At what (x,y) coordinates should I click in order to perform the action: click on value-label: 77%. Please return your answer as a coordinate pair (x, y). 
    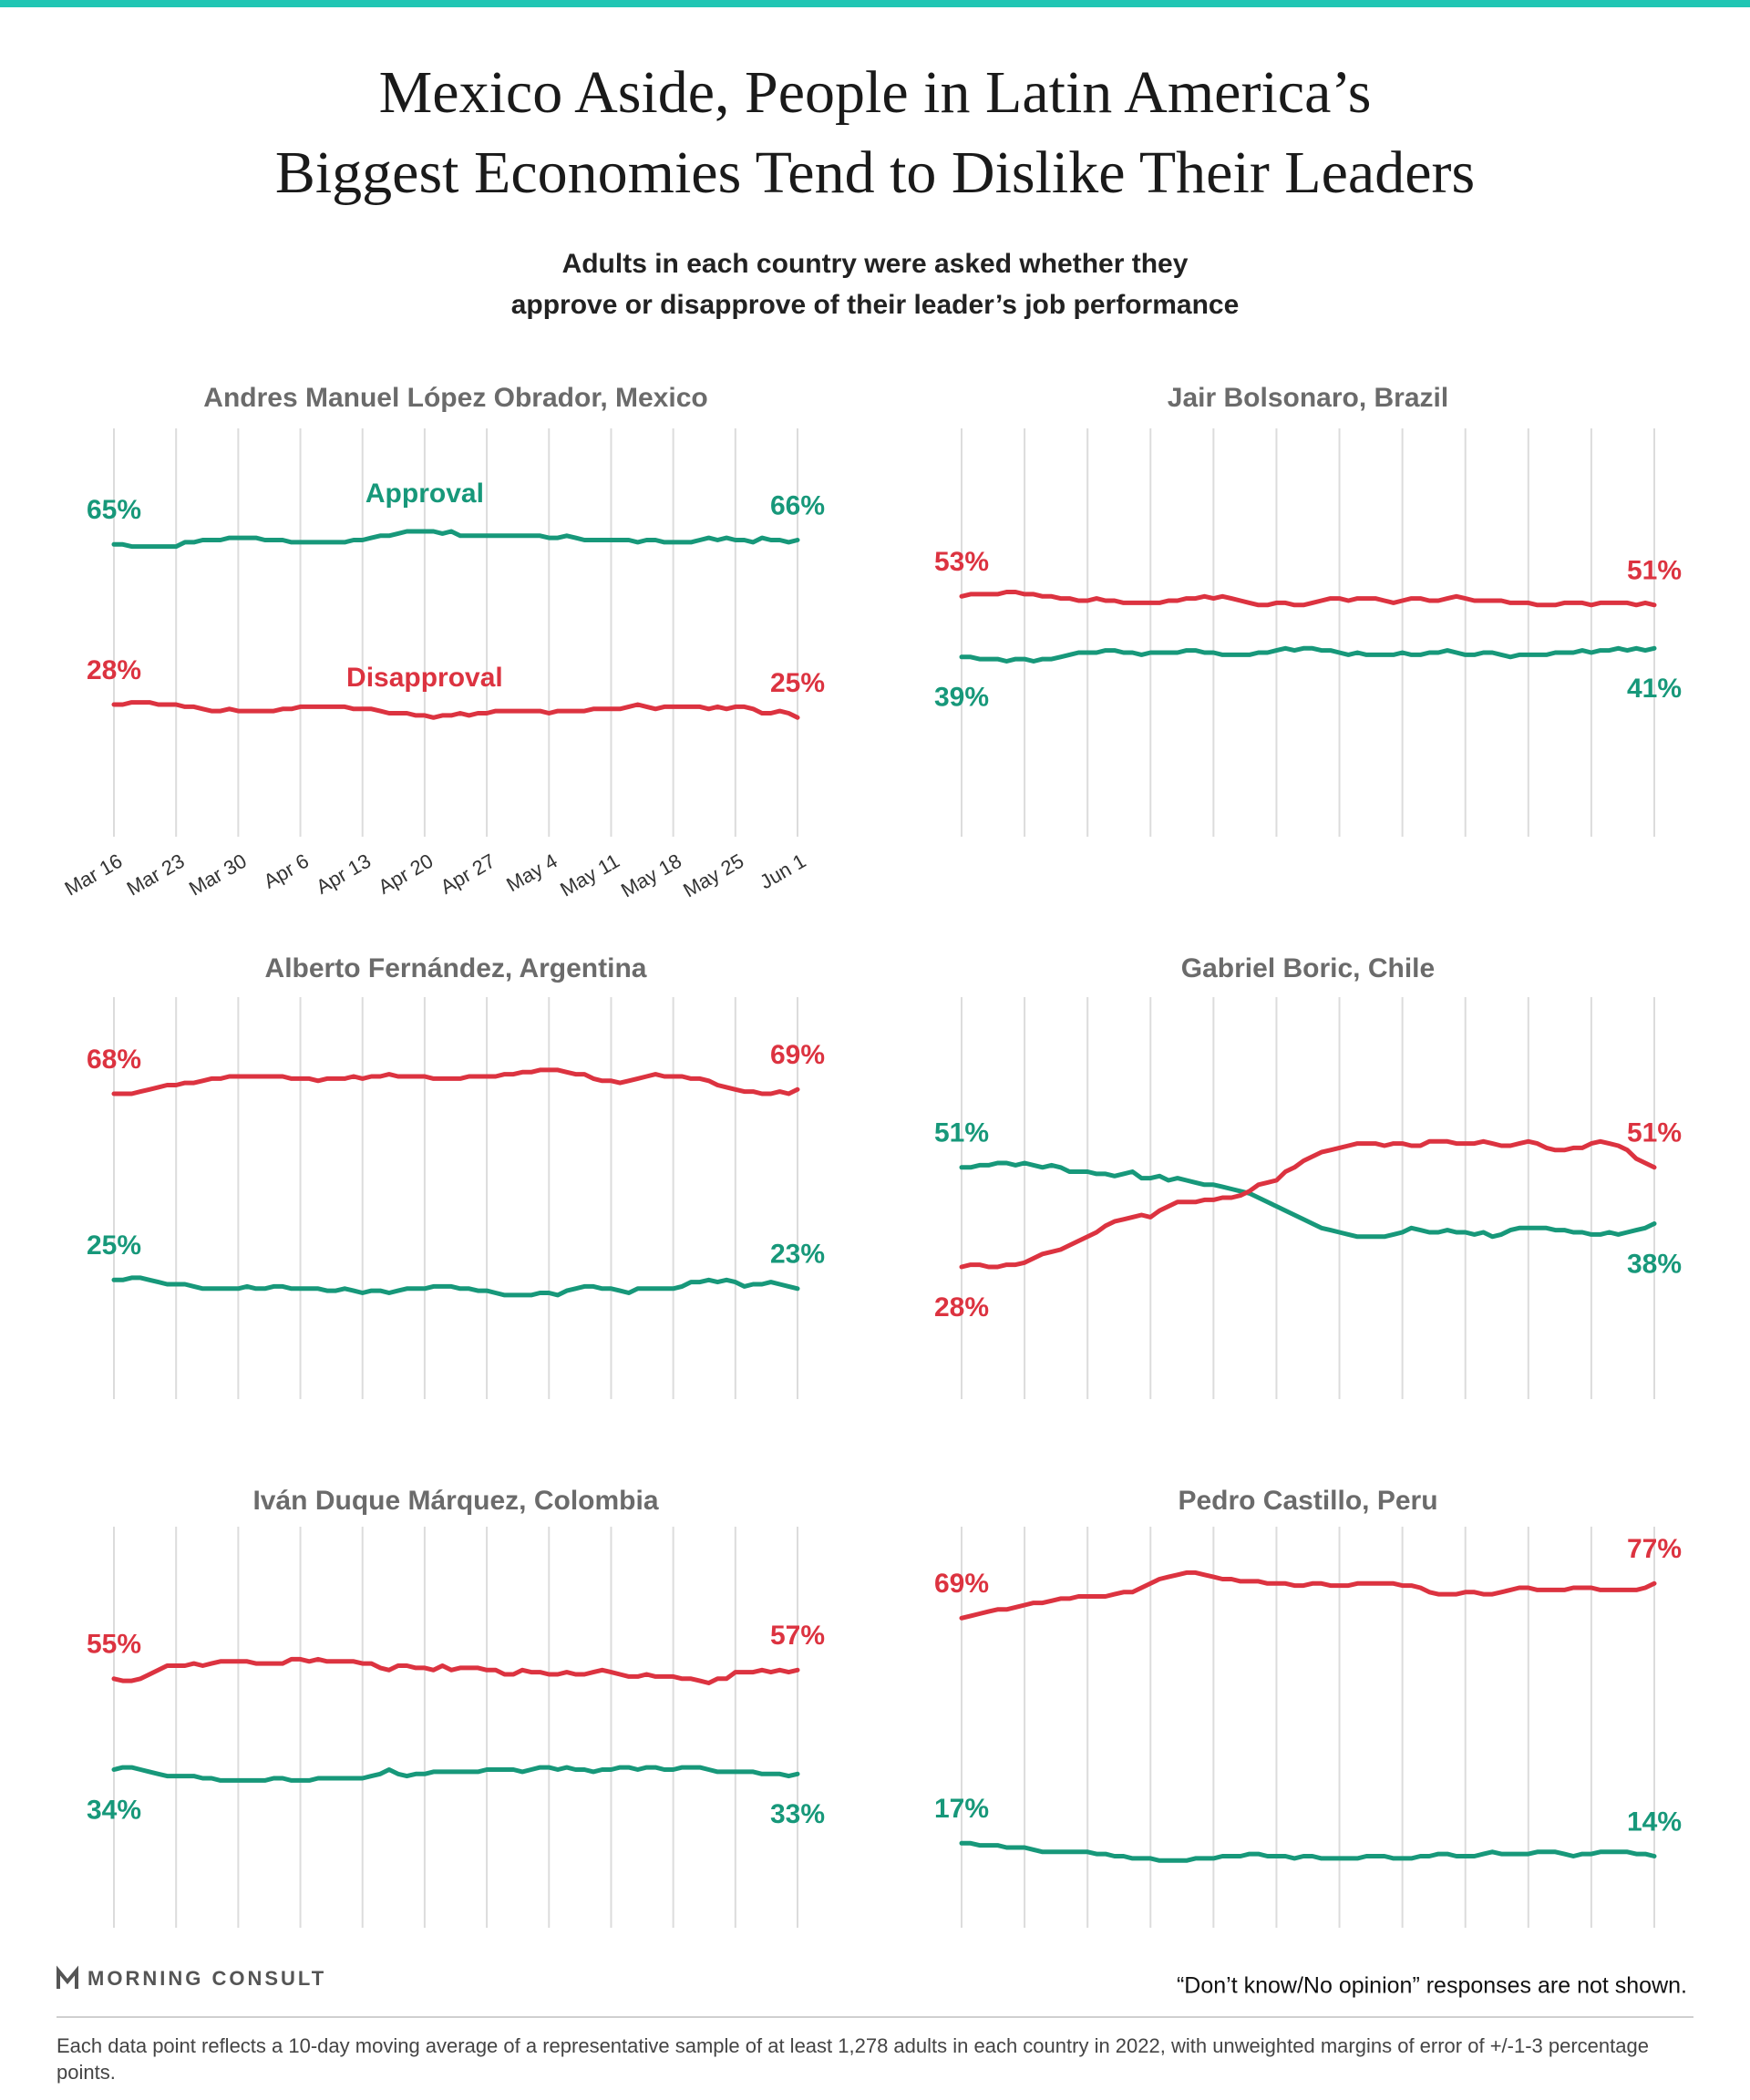
    Looking at the image, I should click on (1655, 1549).